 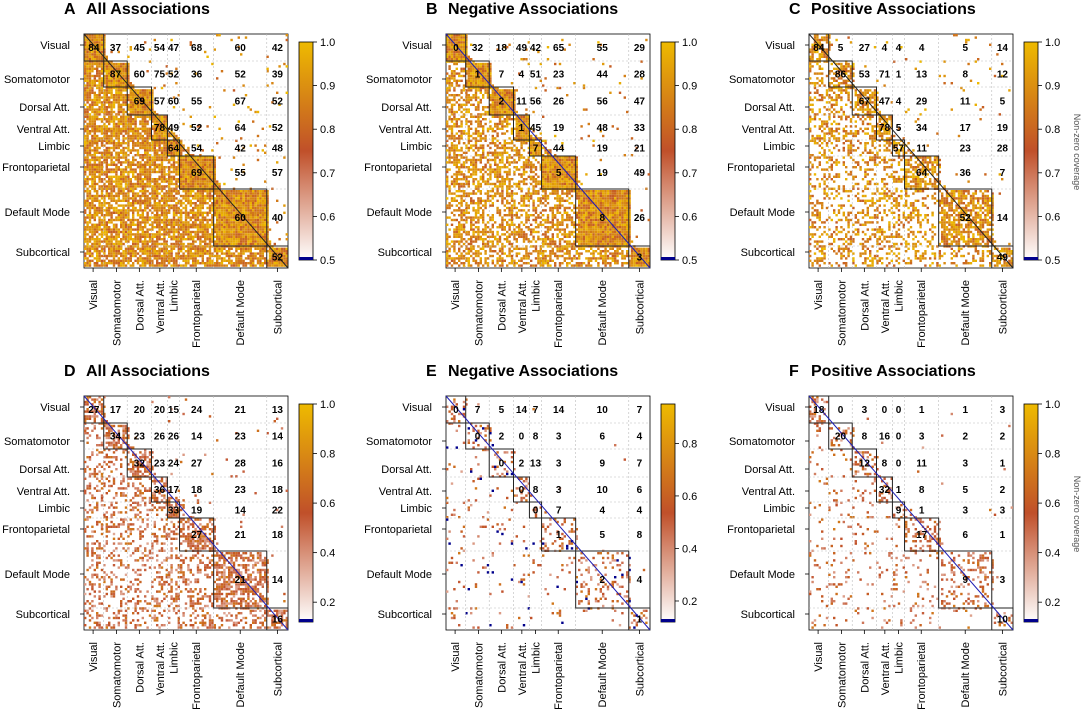 I want to click on col-label-dorsal-att: Dorsal Att., so click(x=140, y=305).